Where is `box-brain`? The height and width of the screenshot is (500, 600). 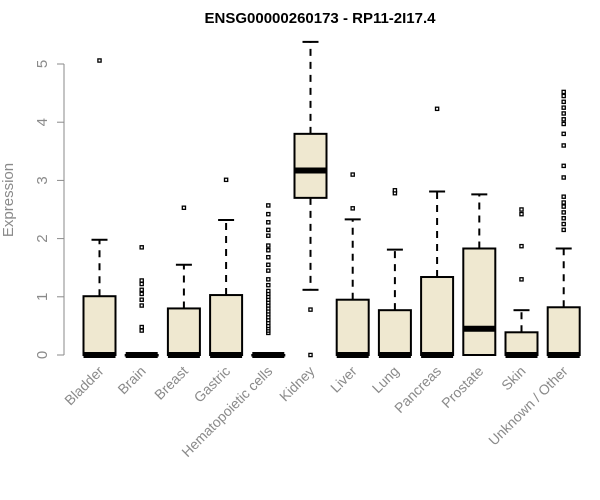 box-brain is located at coordinates (141, 301).